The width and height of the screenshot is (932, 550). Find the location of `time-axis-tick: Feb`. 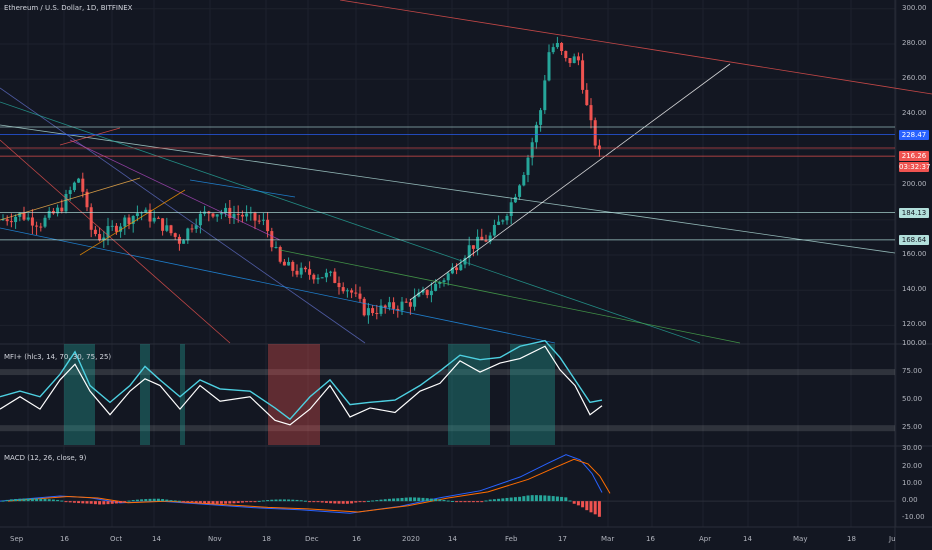

time-axis-tick: Feb is located at coordinates (511, 539).